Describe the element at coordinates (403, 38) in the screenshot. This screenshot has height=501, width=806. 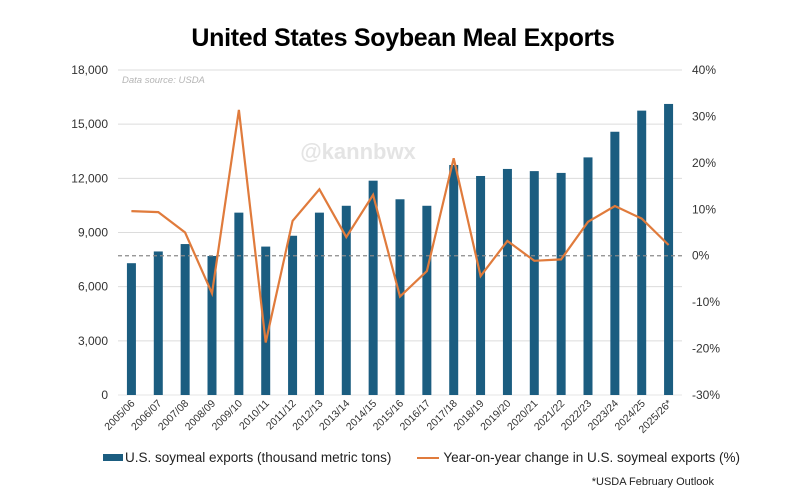
I see `chart-title: United States Soybean Meal Exports` at that location.